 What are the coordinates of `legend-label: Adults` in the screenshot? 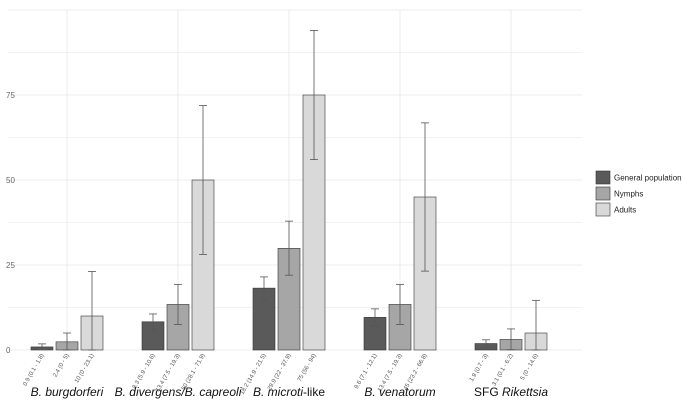 It's located at (625, 210).